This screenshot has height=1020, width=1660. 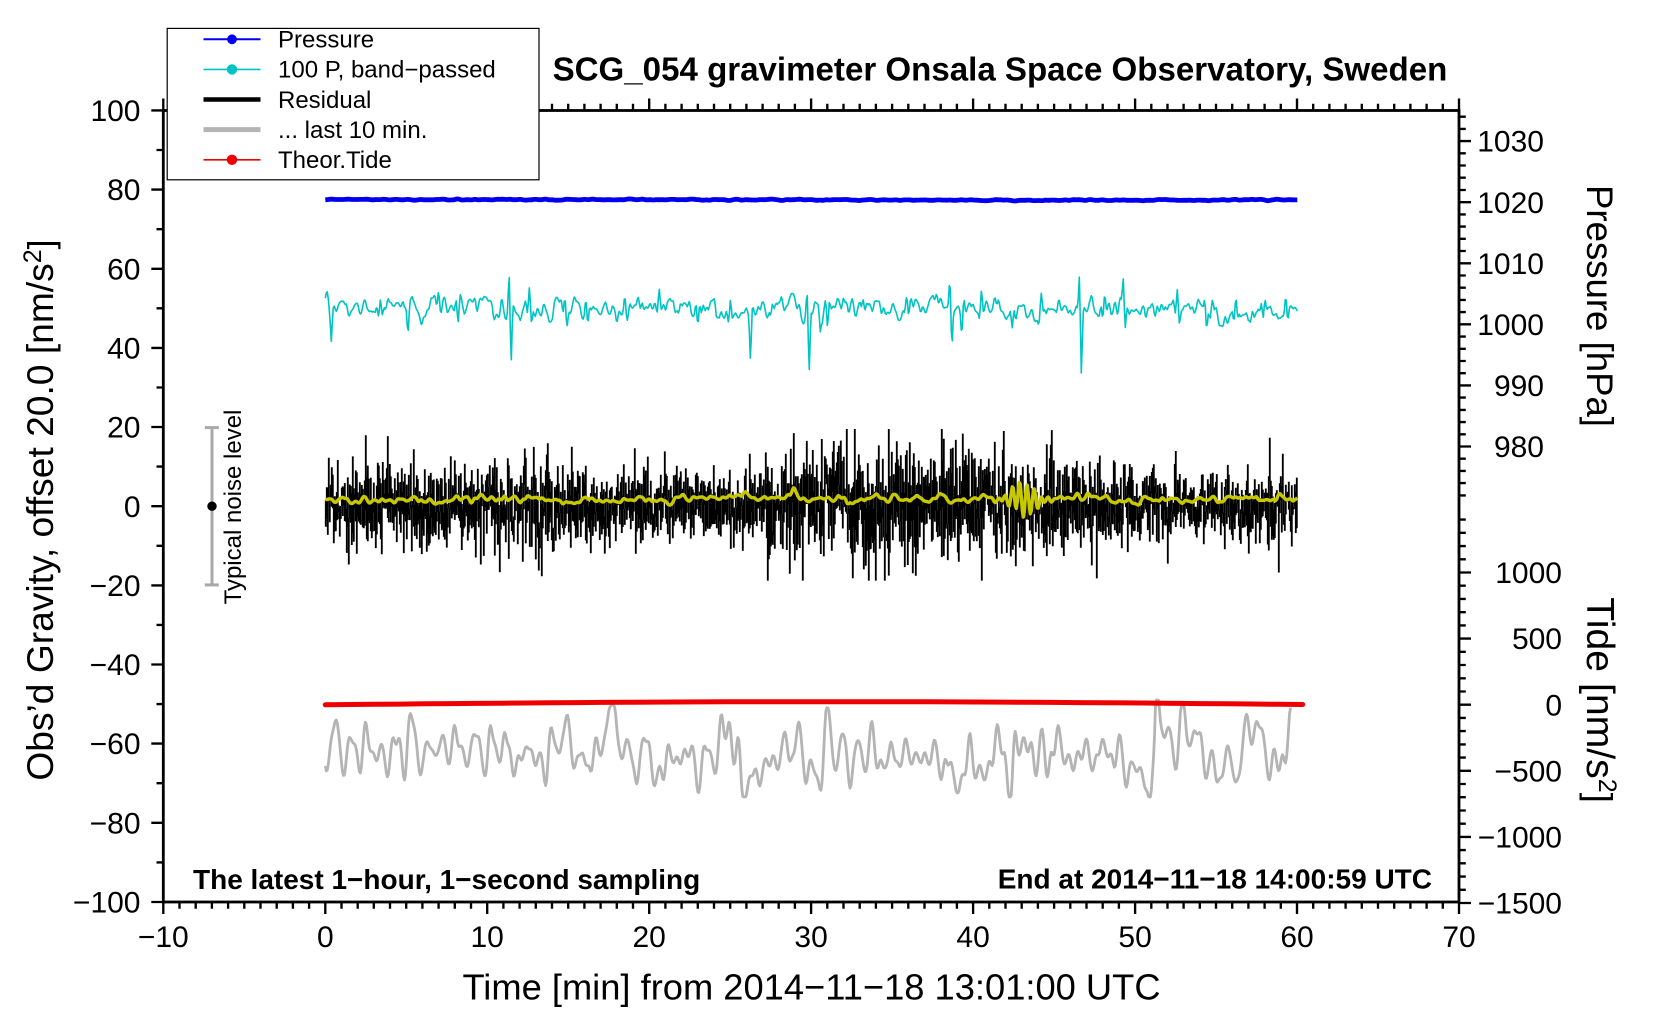 What do you see at coordinates (1520, 904) in the screenshot?
I see `svg-text: −1500` at bounding box center [1520, 904].